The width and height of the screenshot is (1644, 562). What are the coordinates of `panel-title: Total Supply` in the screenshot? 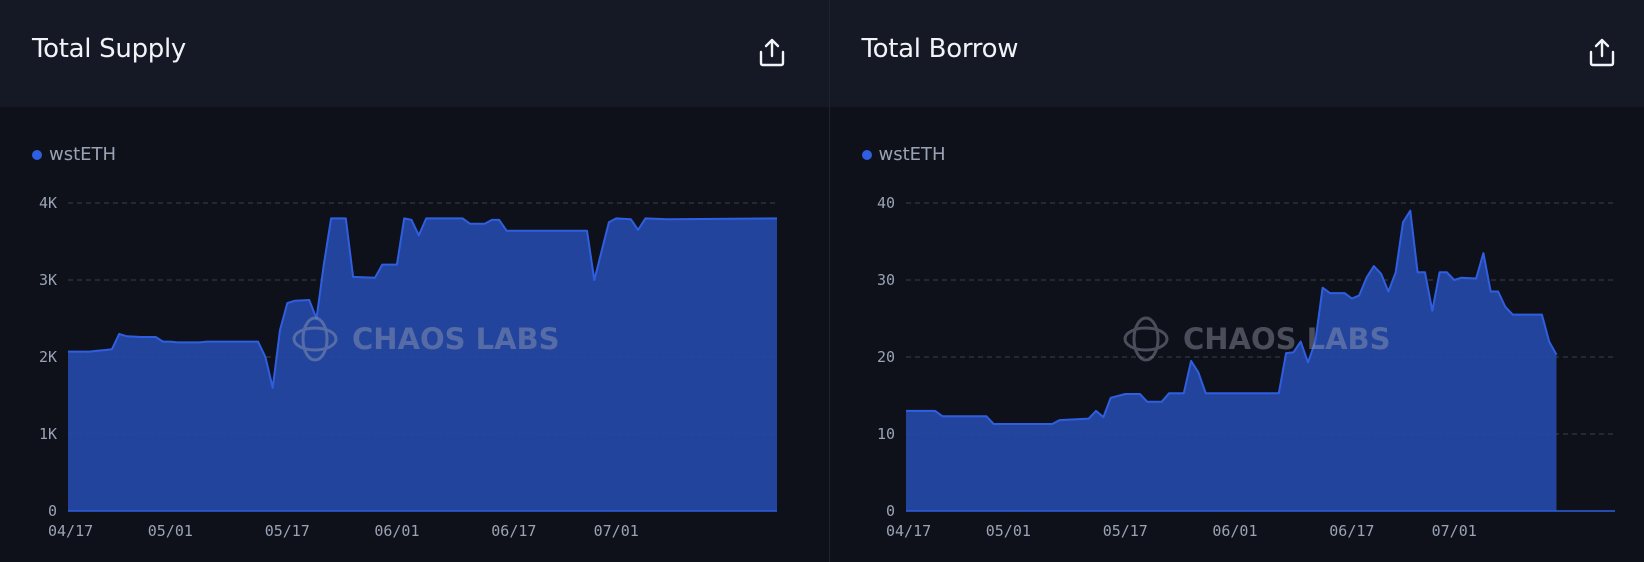 It's located at (109, 49).